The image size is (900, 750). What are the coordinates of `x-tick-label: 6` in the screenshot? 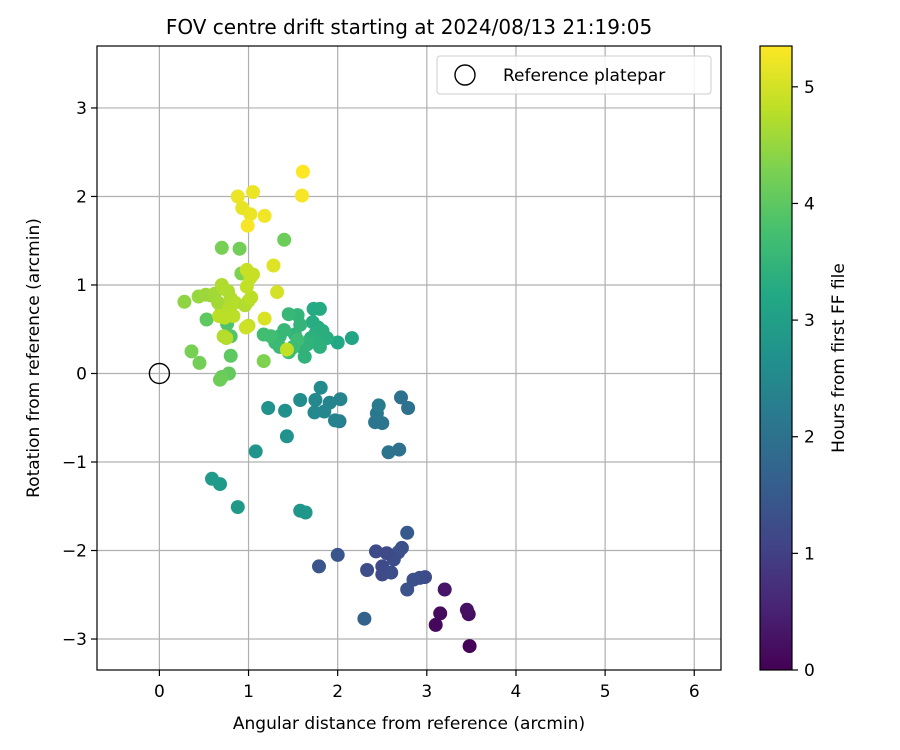 It's located at (694, 692).